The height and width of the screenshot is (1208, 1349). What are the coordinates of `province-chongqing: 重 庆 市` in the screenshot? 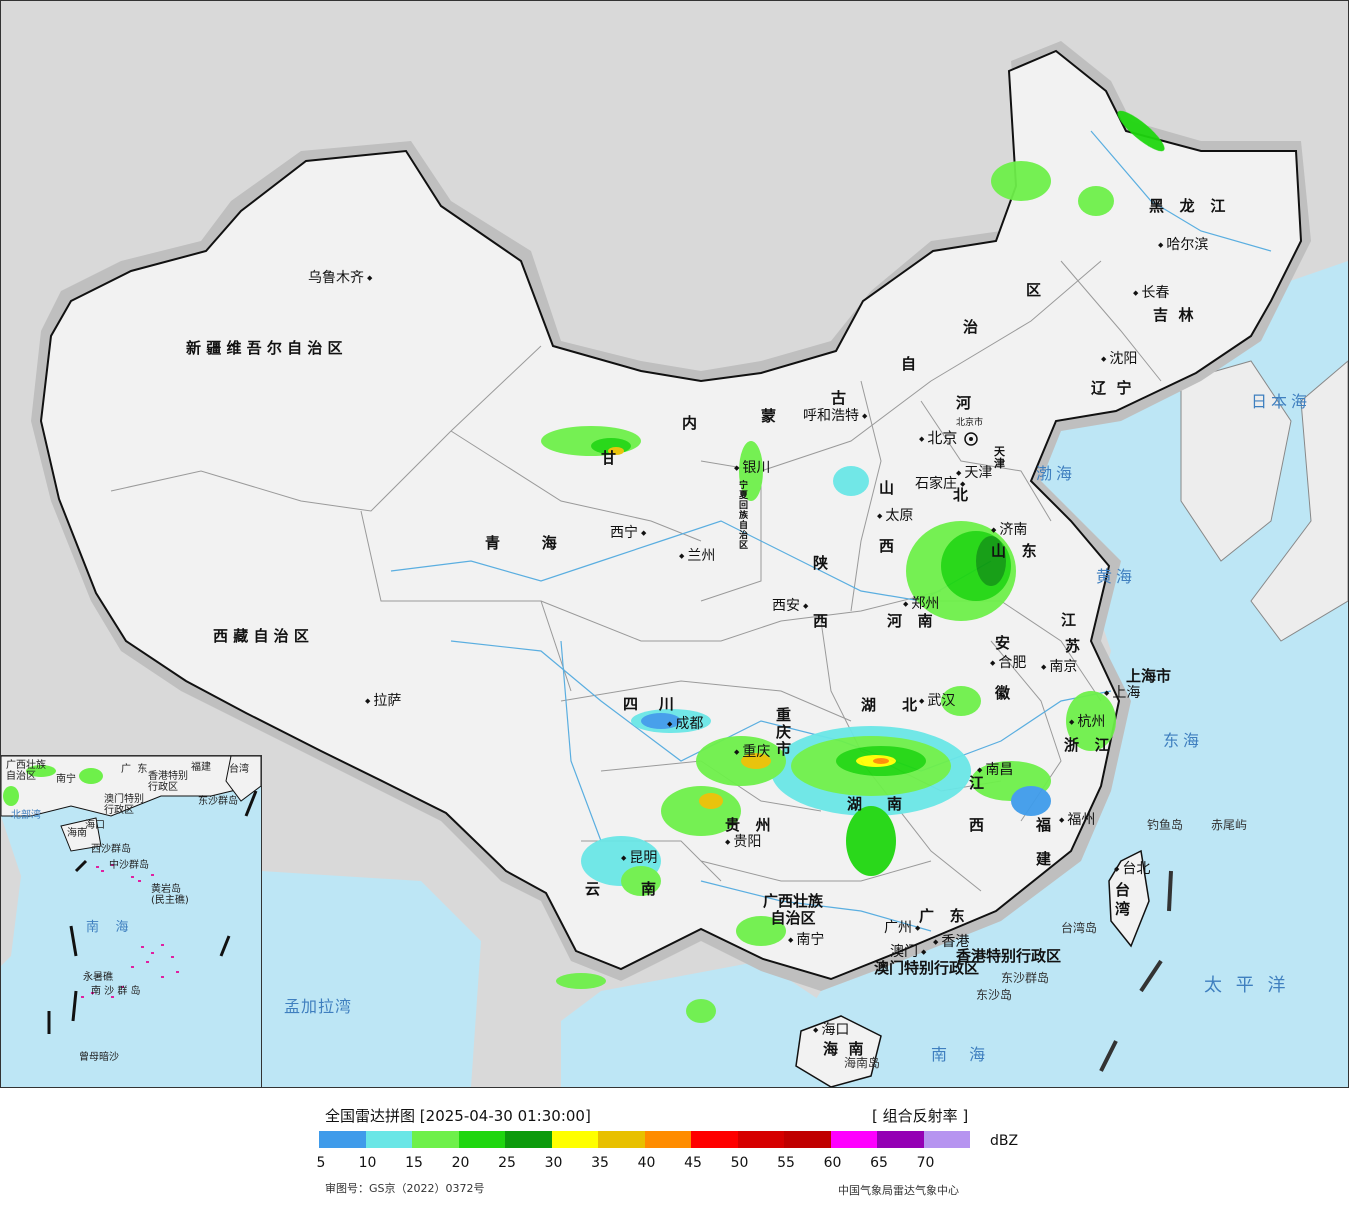 It's located at (784, 732).